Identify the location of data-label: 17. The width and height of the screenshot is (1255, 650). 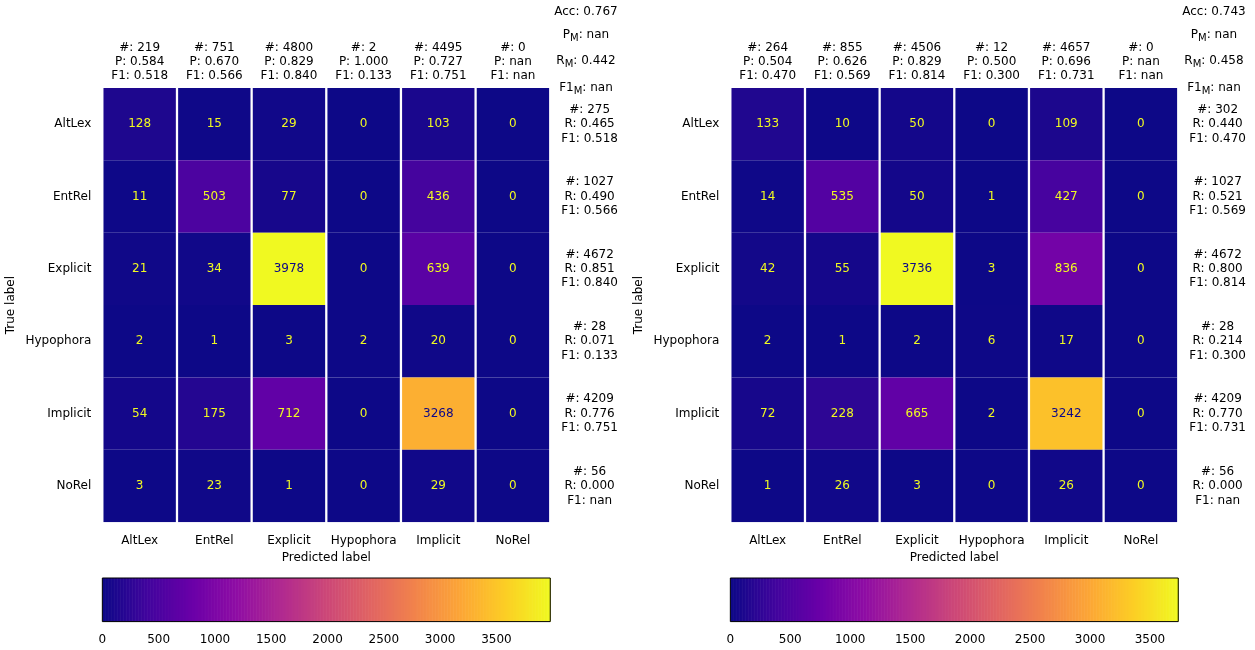
(1066, 340).